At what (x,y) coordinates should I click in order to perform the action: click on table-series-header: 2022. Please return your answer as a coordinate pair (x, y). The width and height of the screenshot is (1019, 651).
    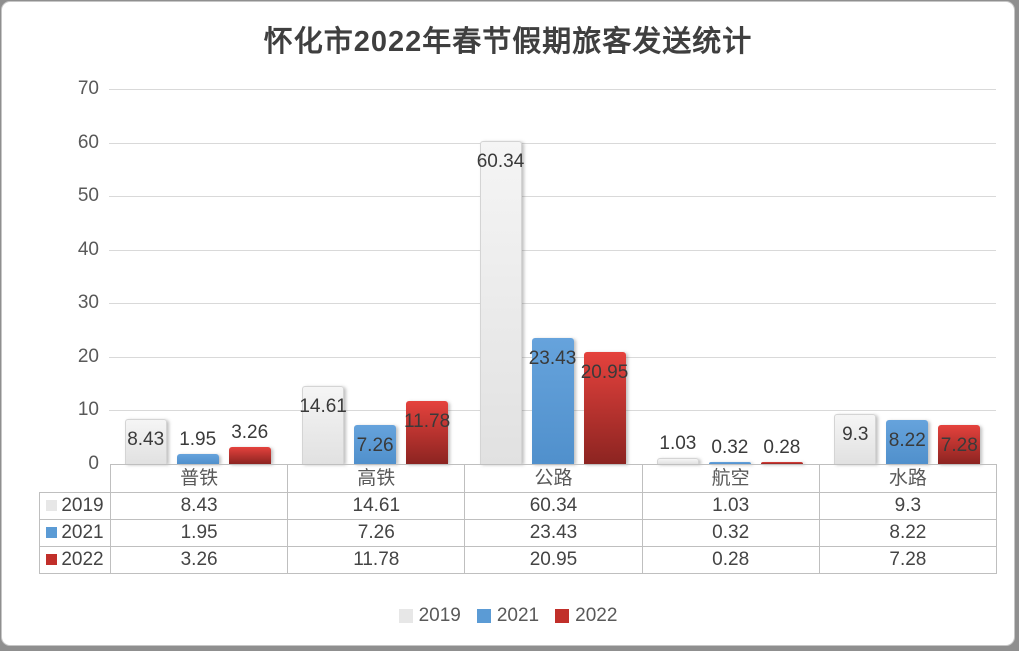
    Looking at the image, I should click on (75, 560).